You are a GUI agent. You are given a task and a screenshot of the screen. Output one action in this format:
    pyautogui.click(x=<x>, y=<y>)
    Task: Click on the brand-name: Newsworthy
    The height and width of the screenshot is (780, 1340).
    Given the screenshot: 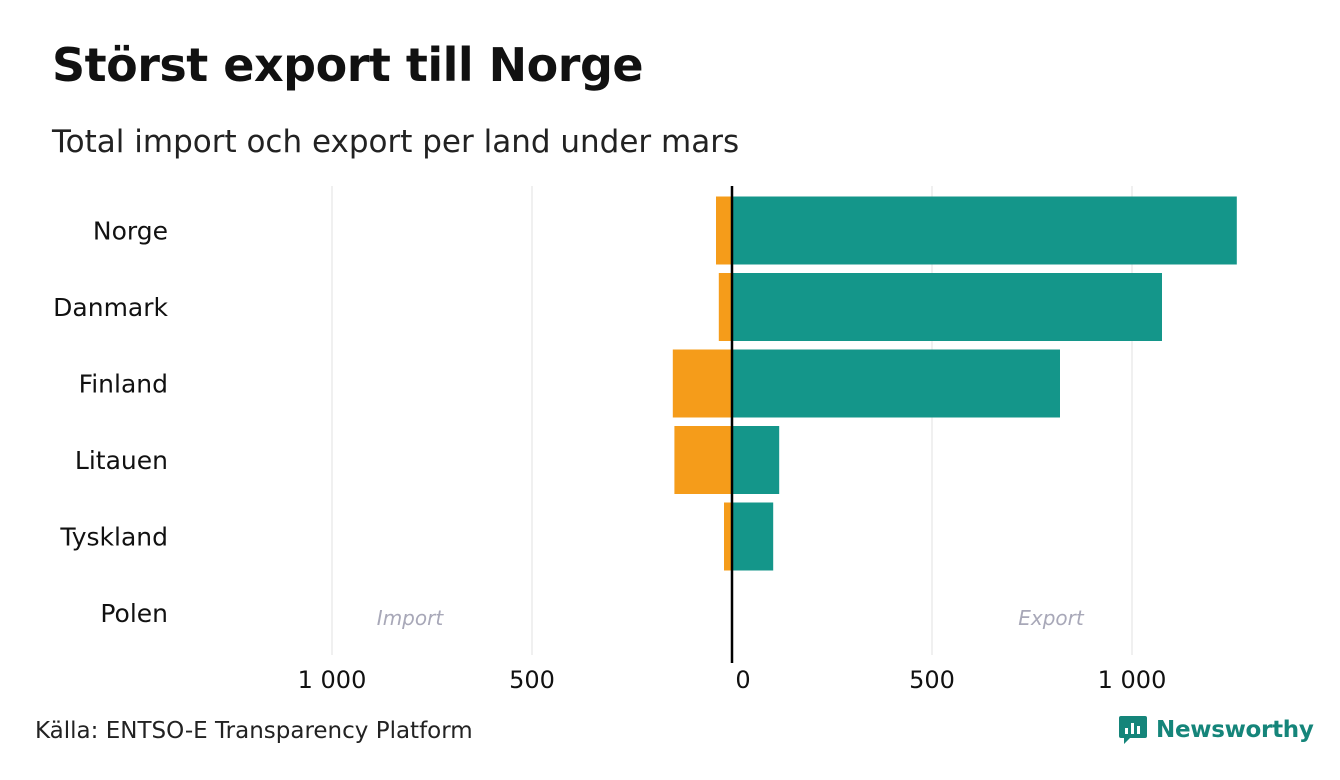 What is the action you would take?
    pyautogui.click(x=1235, y=730)
    